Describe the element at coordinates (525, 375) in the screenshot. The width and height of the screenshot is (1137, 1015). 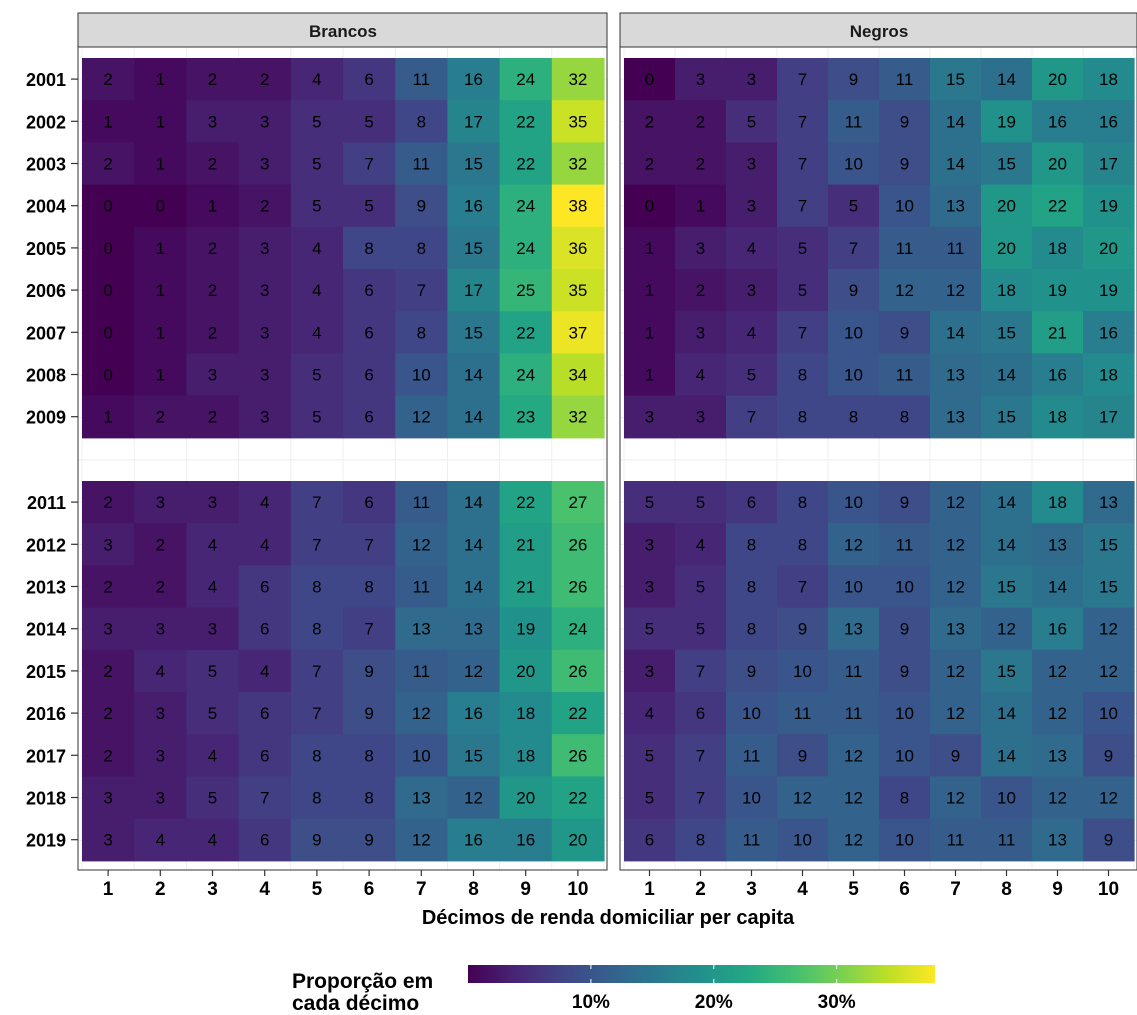
I see `cell-value-label: 24` at that location.